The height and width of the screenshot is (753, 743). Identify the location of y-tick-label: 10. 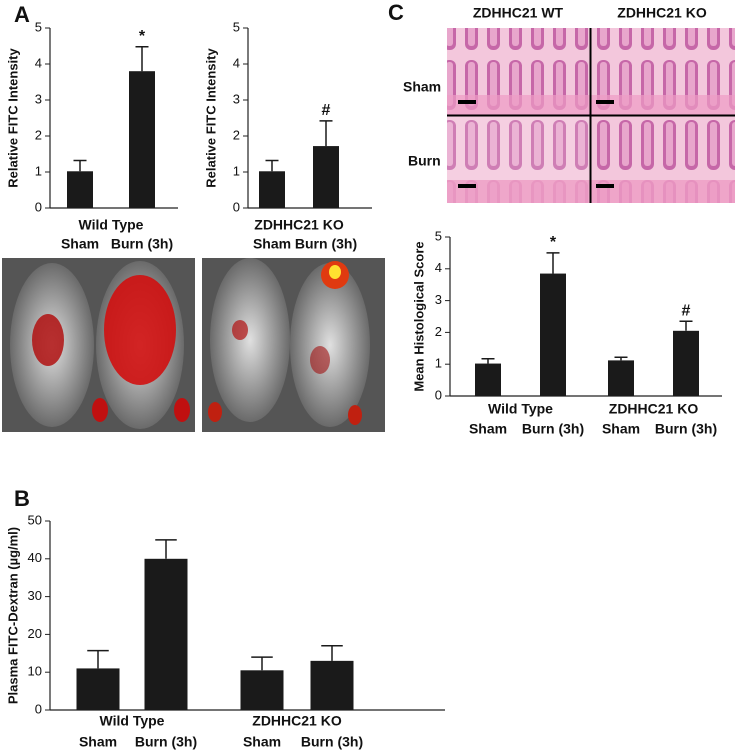
(35, 671).